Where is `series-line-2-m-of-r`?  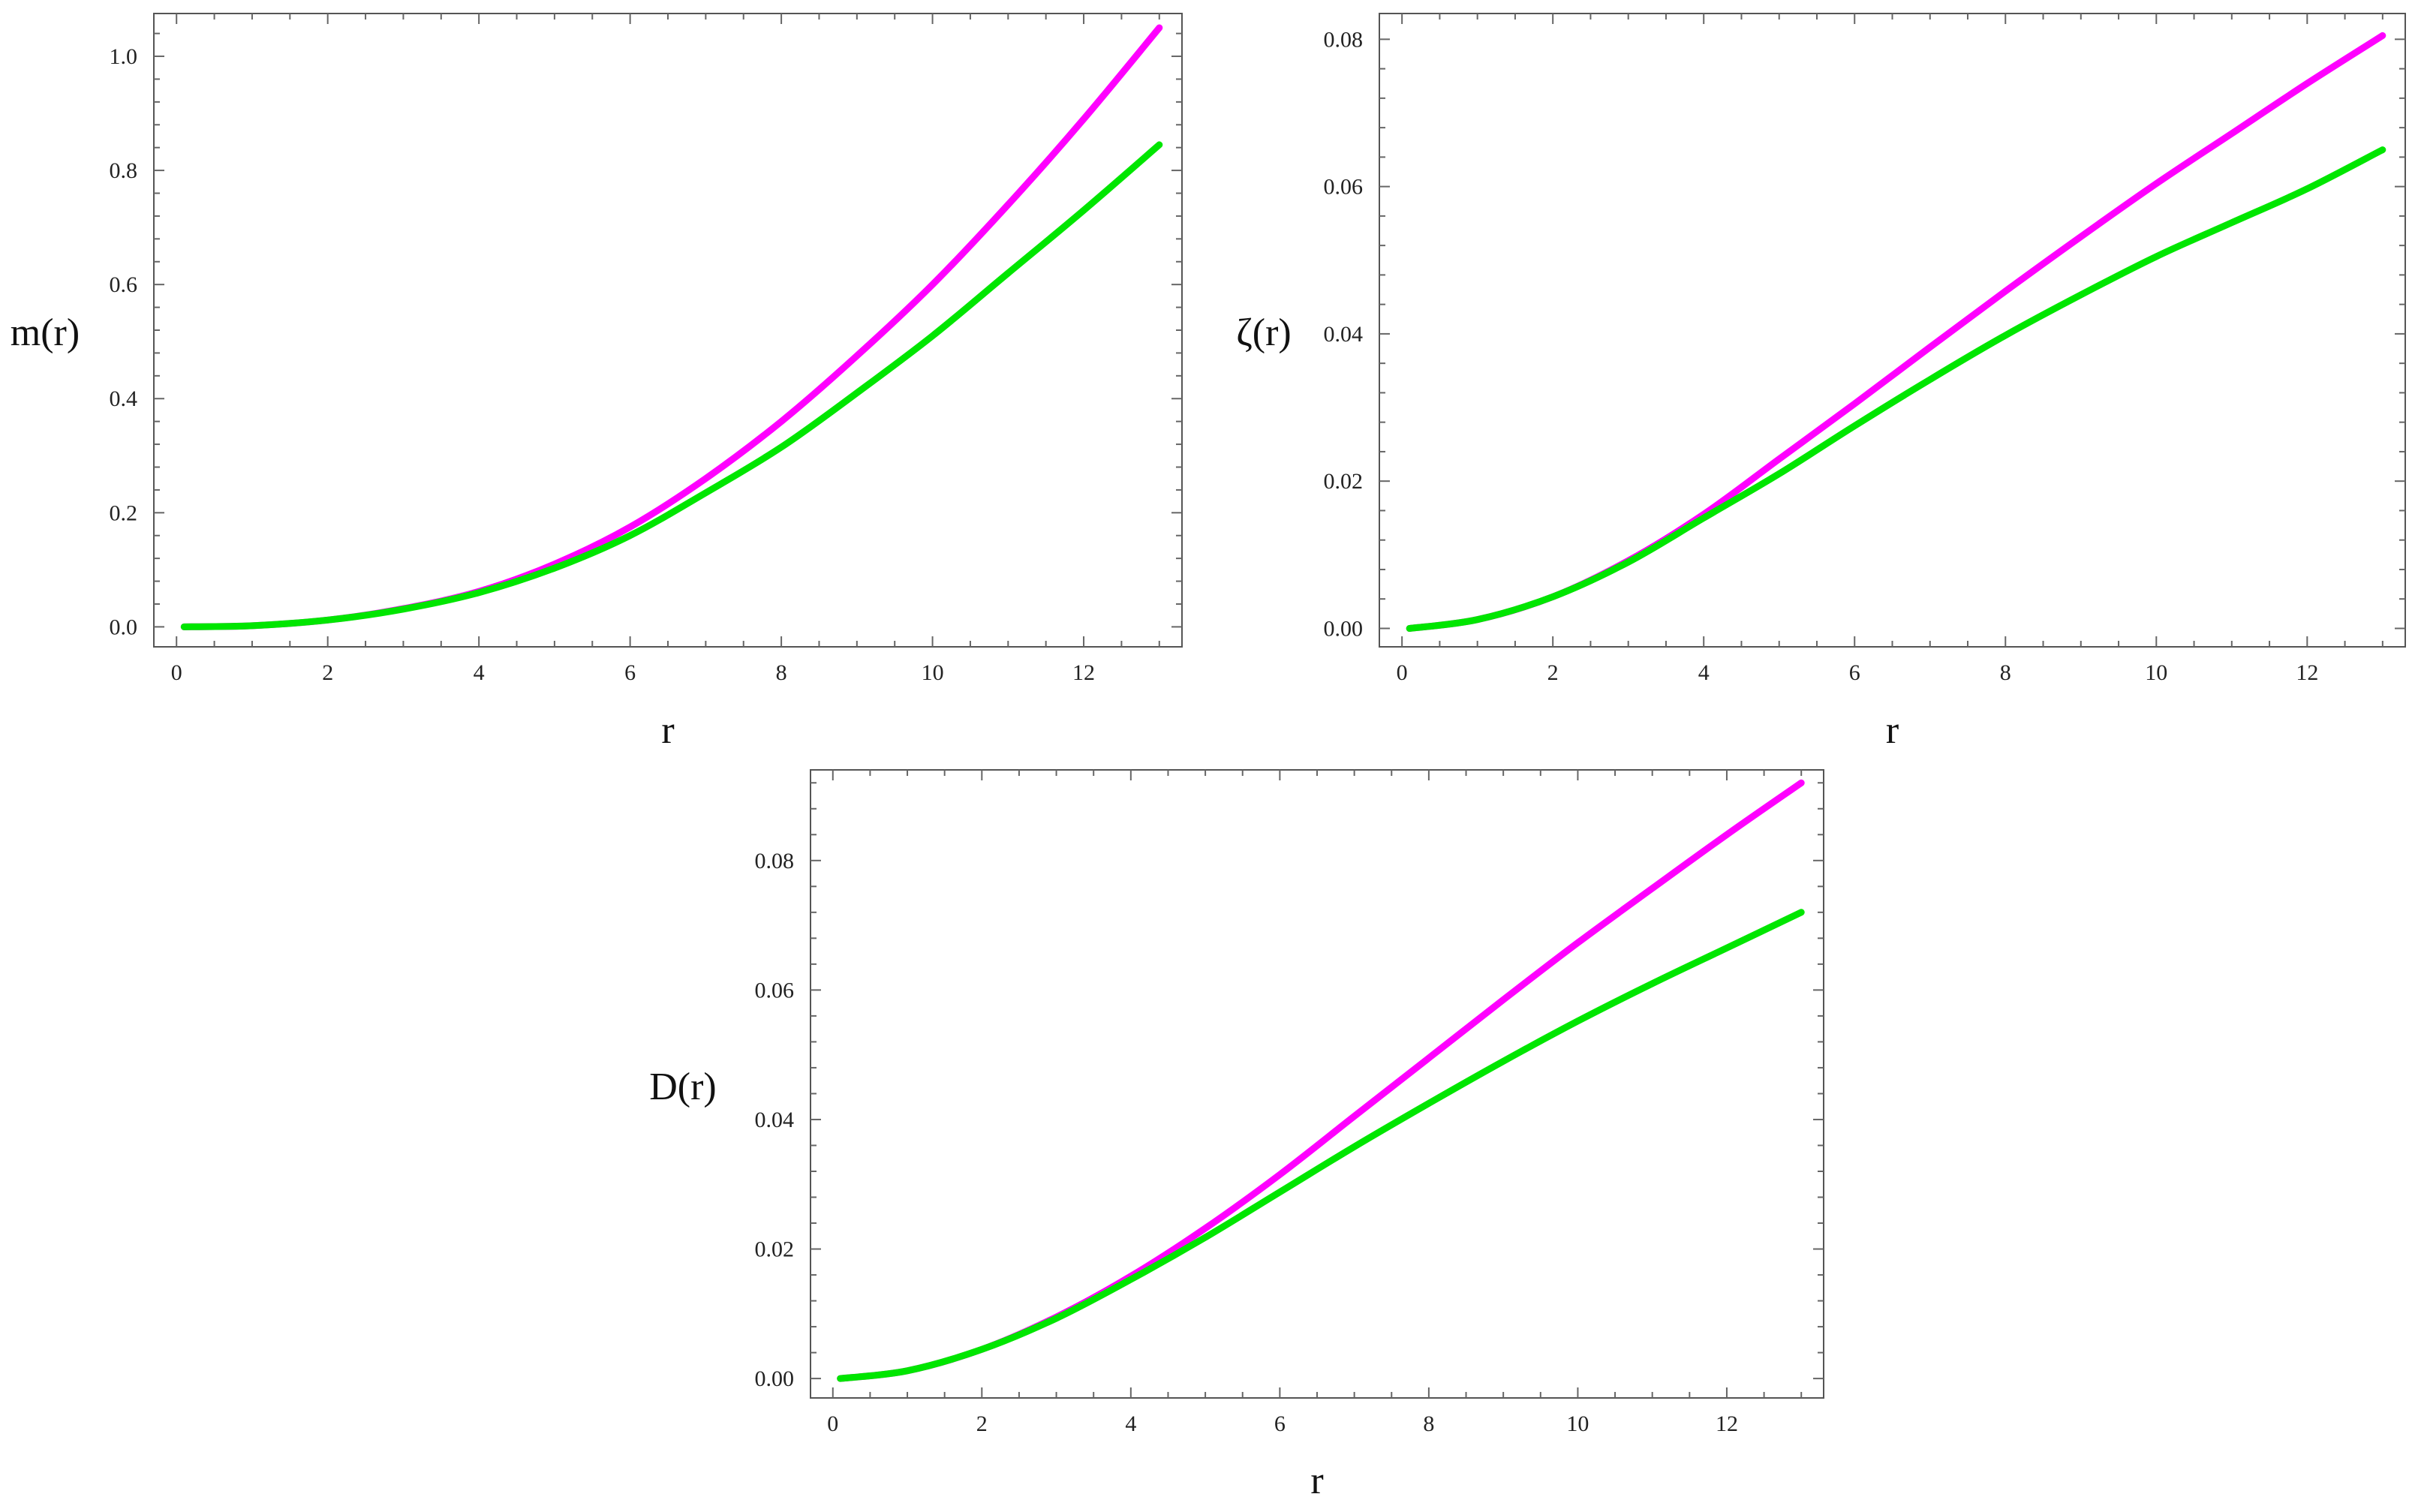 series-line-2-m-of-r is located at coordinates (671, 385).